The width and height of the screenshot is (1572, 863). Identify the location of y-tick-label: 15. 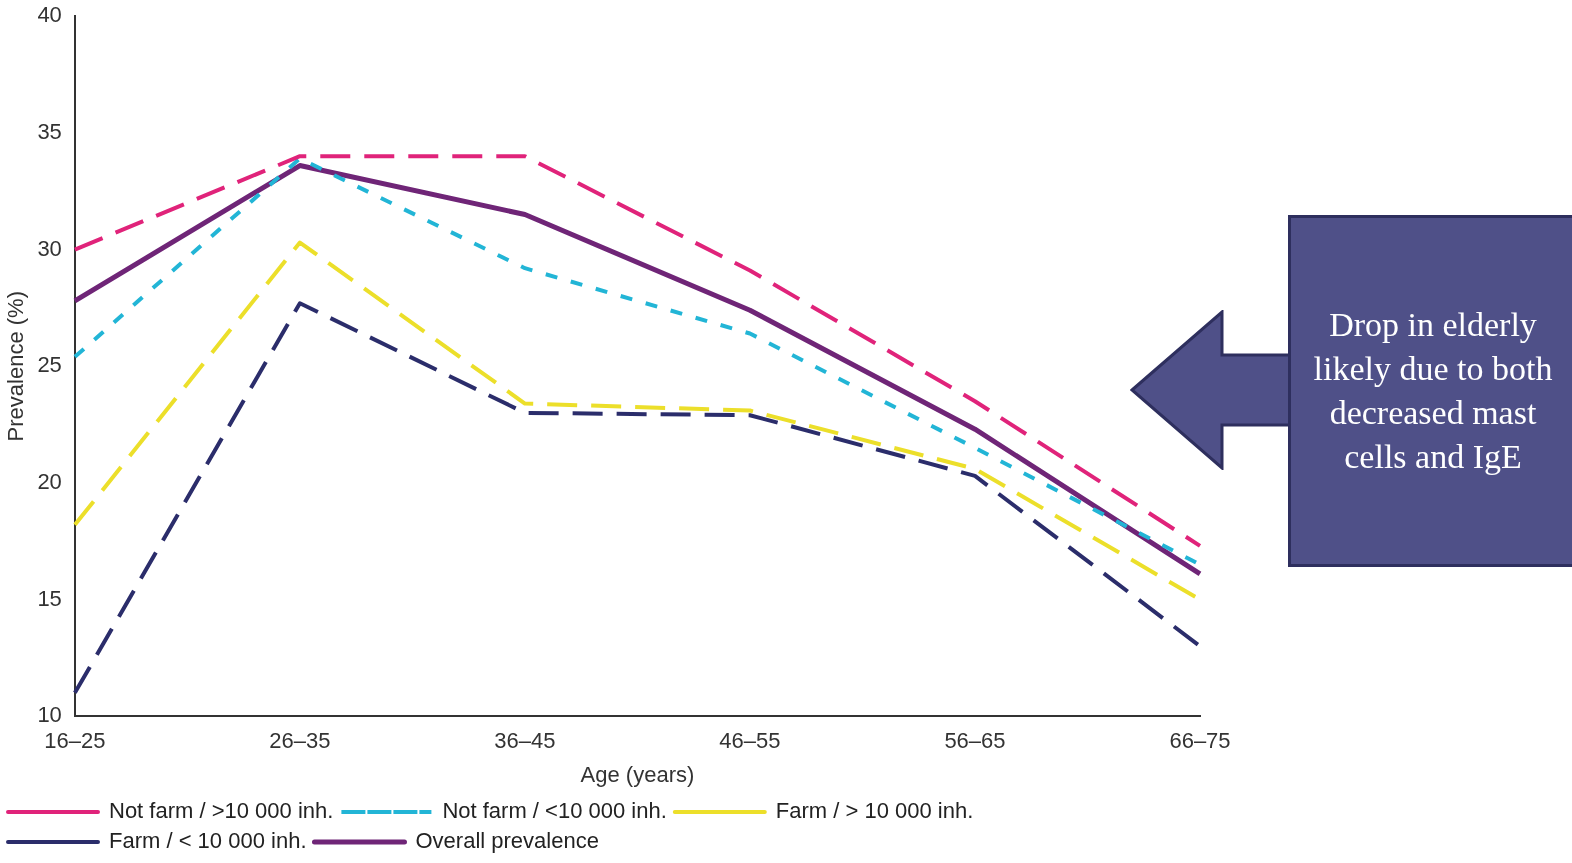
(49, 598).